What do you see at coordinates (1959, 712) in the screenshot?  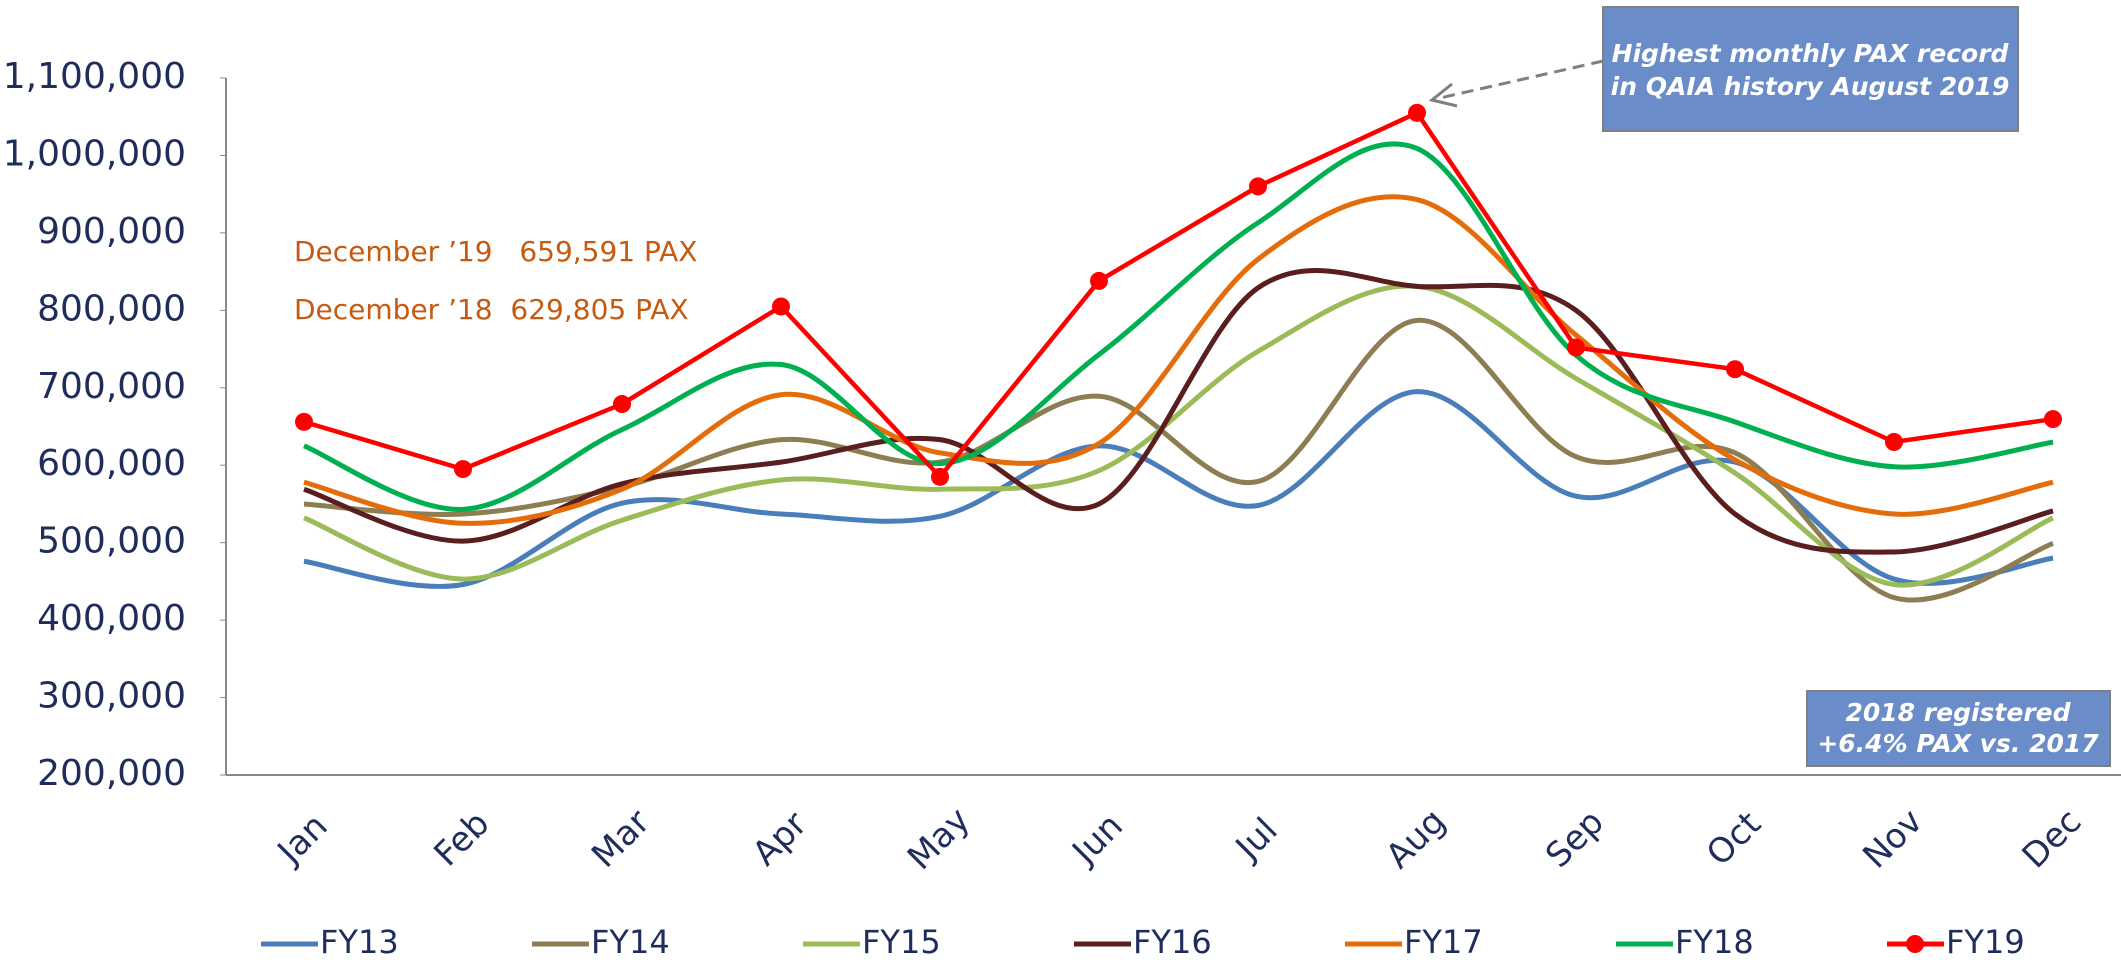 I see `callout-text: 2018 registered` at bounding box center [1959, 712].